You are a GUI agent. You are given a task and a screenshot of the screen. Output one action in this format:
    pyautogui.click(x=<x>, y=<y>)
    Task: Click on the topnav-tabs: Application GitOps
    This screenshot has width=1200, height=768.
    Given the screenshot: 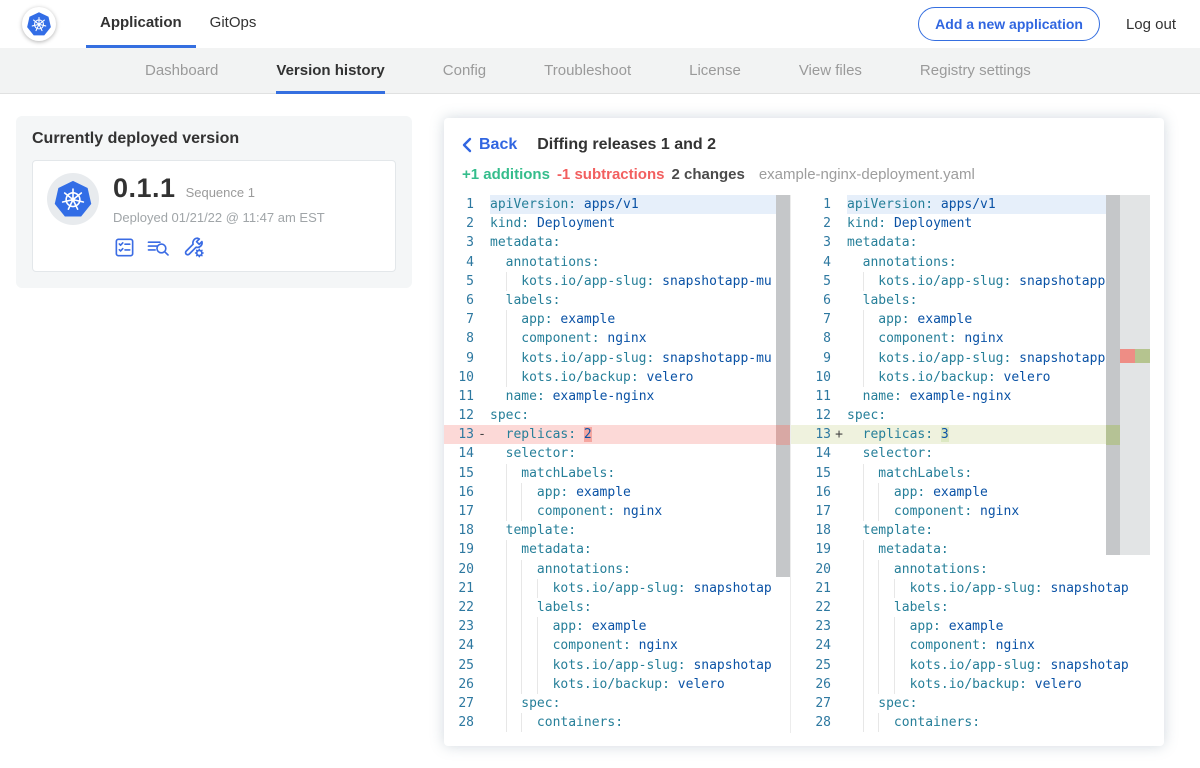 What is the action you would take?
    pyautogui.click(x=178, y=24)
    